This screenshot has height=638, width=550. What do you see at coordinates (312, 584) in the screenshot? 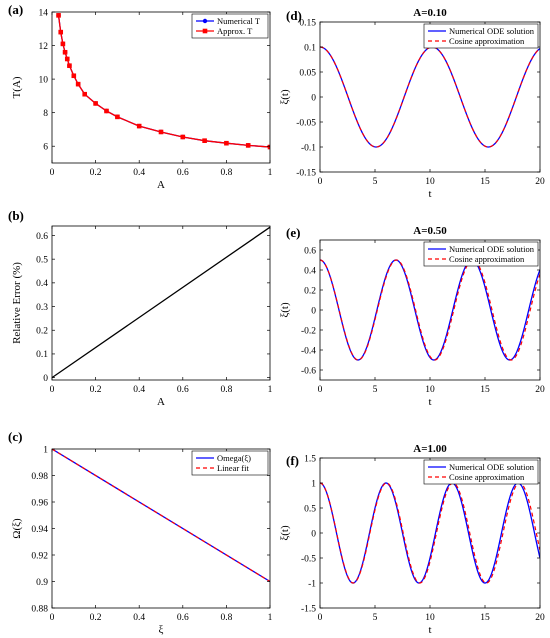
I see `y-tick-label: -1` at bounding box center [312, 584].